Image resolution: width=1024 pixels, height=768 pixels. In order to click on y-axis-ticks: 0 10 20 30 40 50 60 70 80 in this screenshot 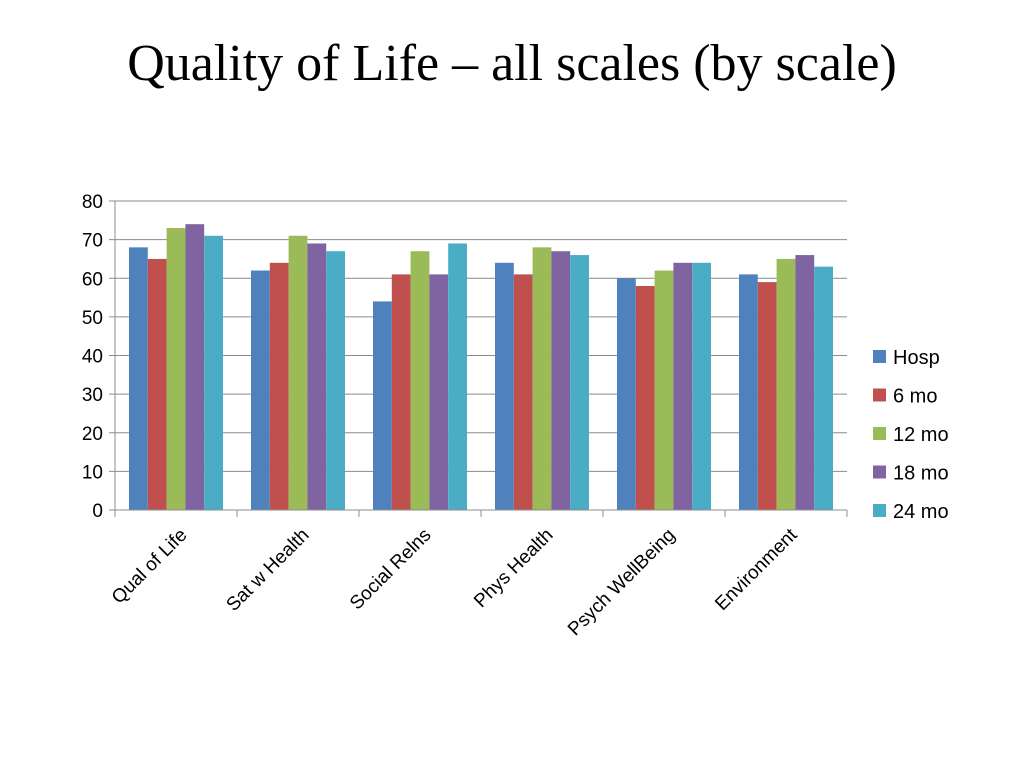, I will do `click(98, 357)`.